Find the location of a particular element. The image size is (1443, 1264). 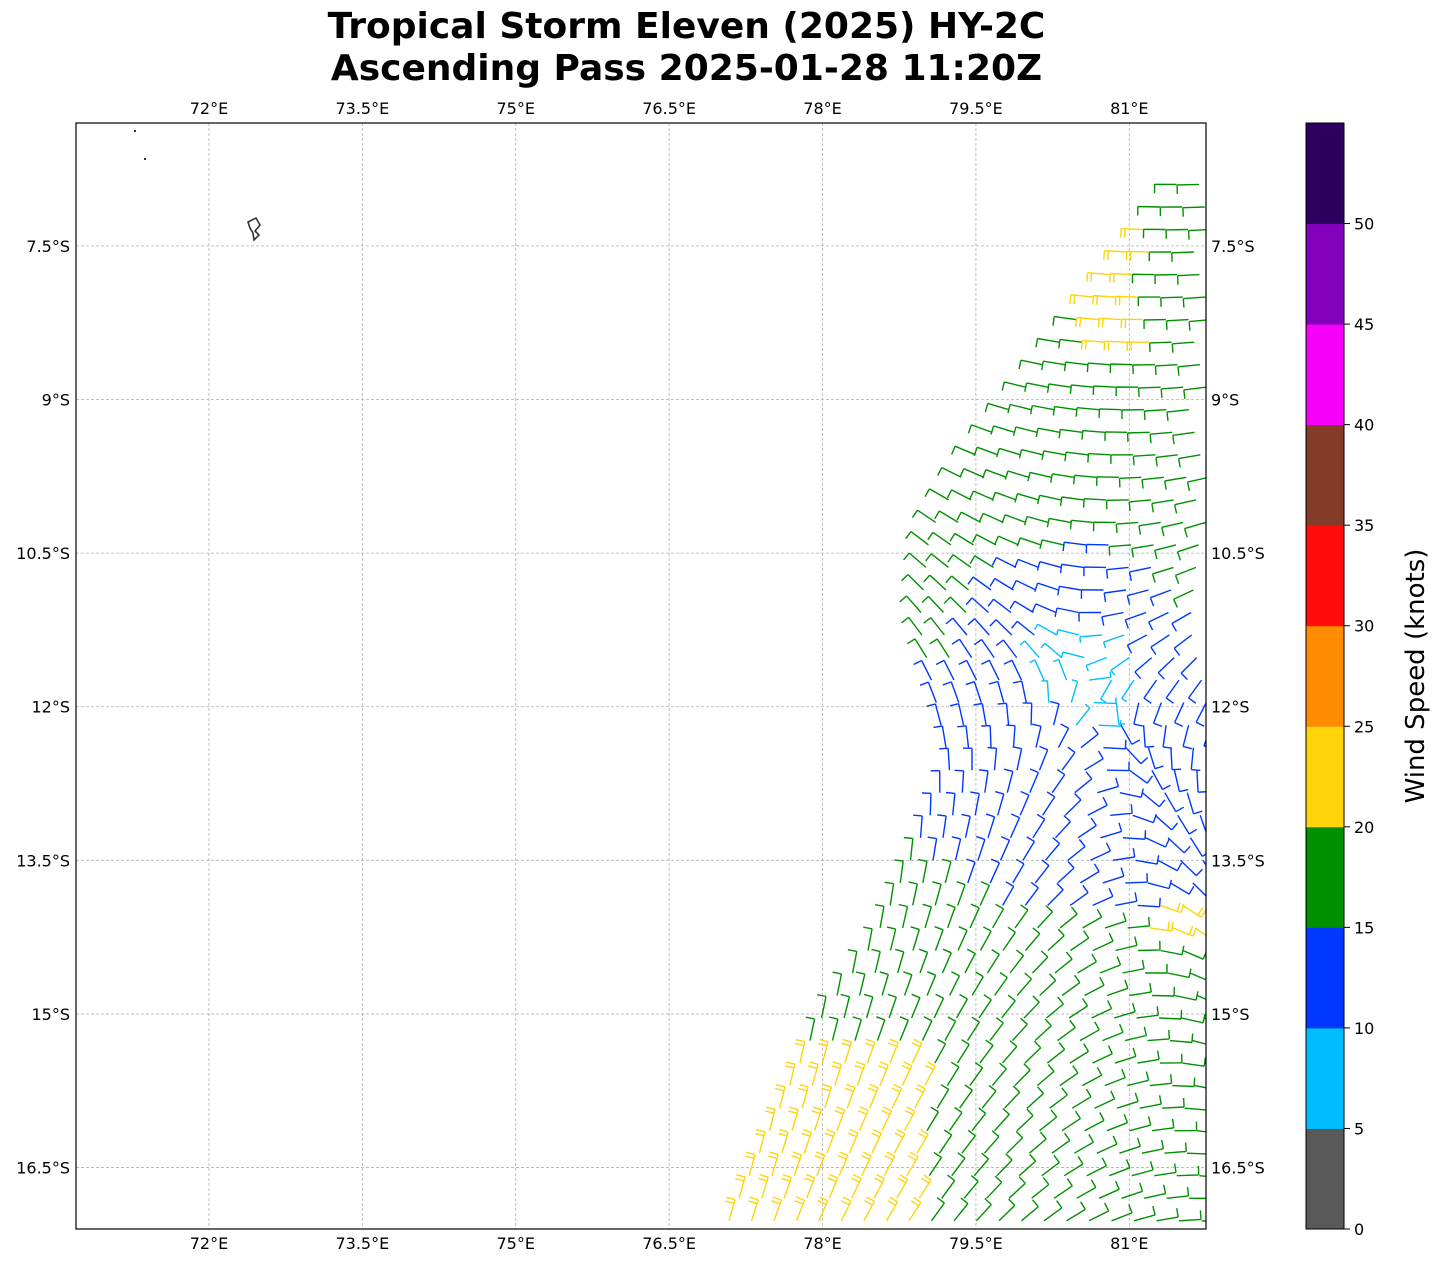

colorbar-tick-label: 0 is located at coordinates (1359, 1229).